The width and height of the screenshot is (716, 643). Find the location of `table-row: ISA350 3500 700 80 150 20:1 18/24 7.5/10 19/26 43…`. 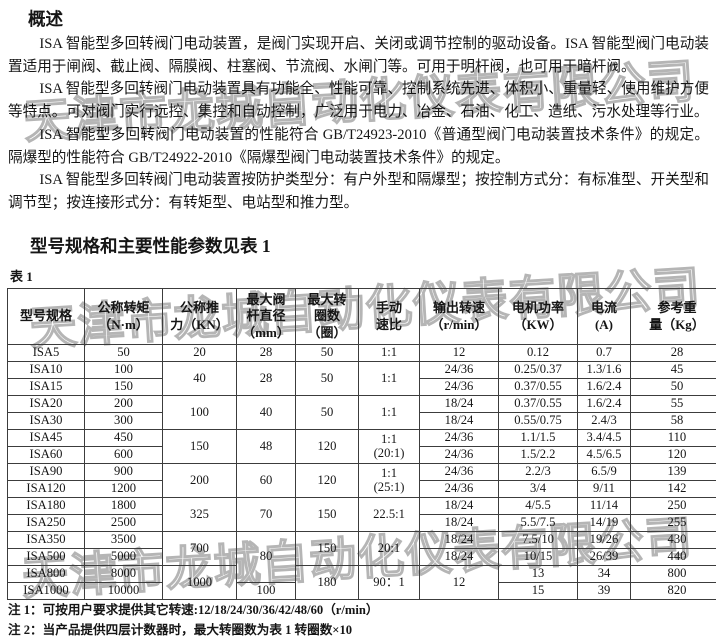

table-row: ISA350 3500 700 80 150 20:1 18/24 7.5/10 19/26 43… is located at coordinates (361, 557).